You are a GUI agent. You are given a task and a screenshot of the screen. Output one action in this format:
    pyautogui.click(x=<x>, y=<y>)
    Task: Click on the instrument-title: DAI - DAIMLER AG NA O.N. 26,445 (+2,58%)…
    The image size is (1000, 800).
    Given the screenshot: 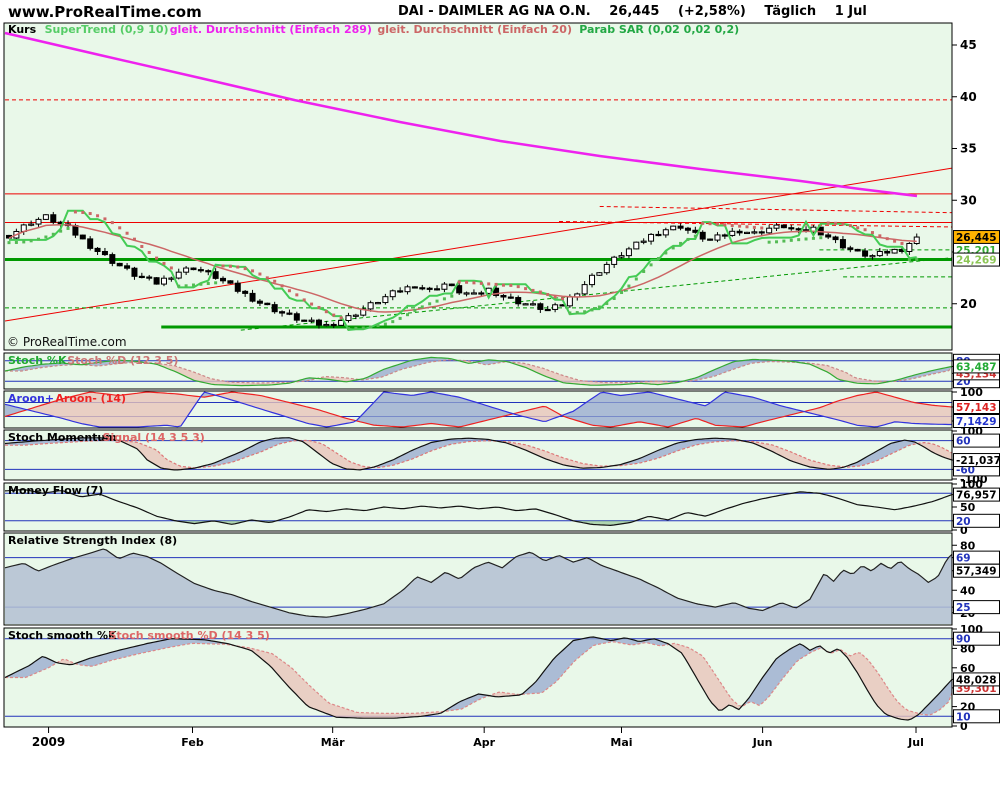 What is the action you would take?
    pyautogui.click(x=632, y=11)
    